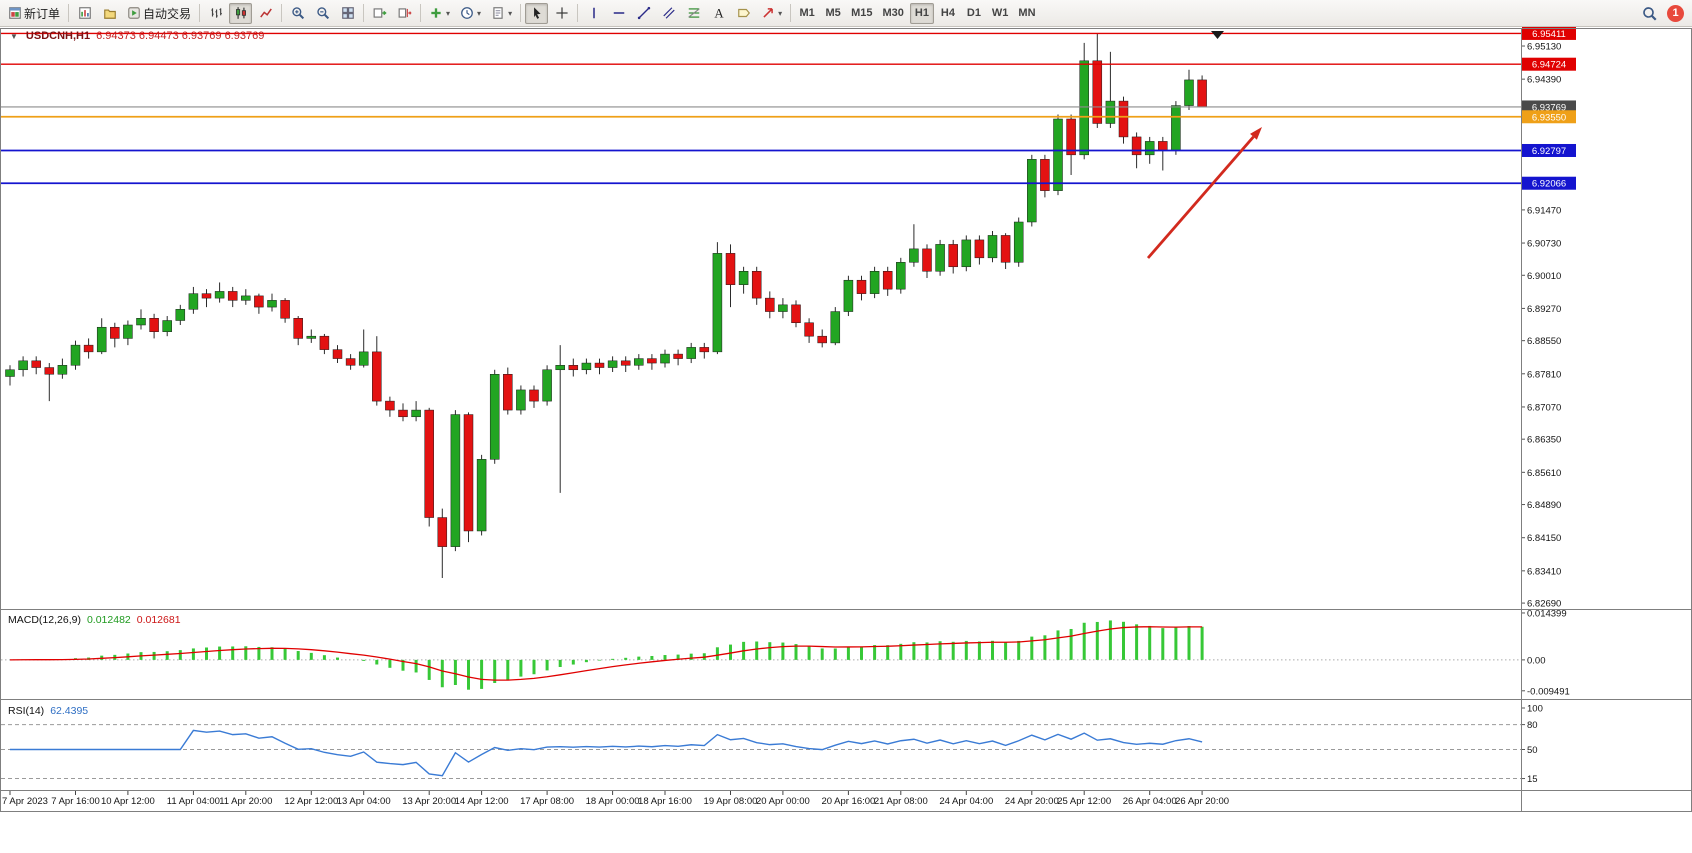 Image resolution: width=1692 pixels, height=853 pixels. What do you see at coordinates (1256, 133) in the screenshot?
I see `arrow-head-icon` at bounding box center [1256, 133].